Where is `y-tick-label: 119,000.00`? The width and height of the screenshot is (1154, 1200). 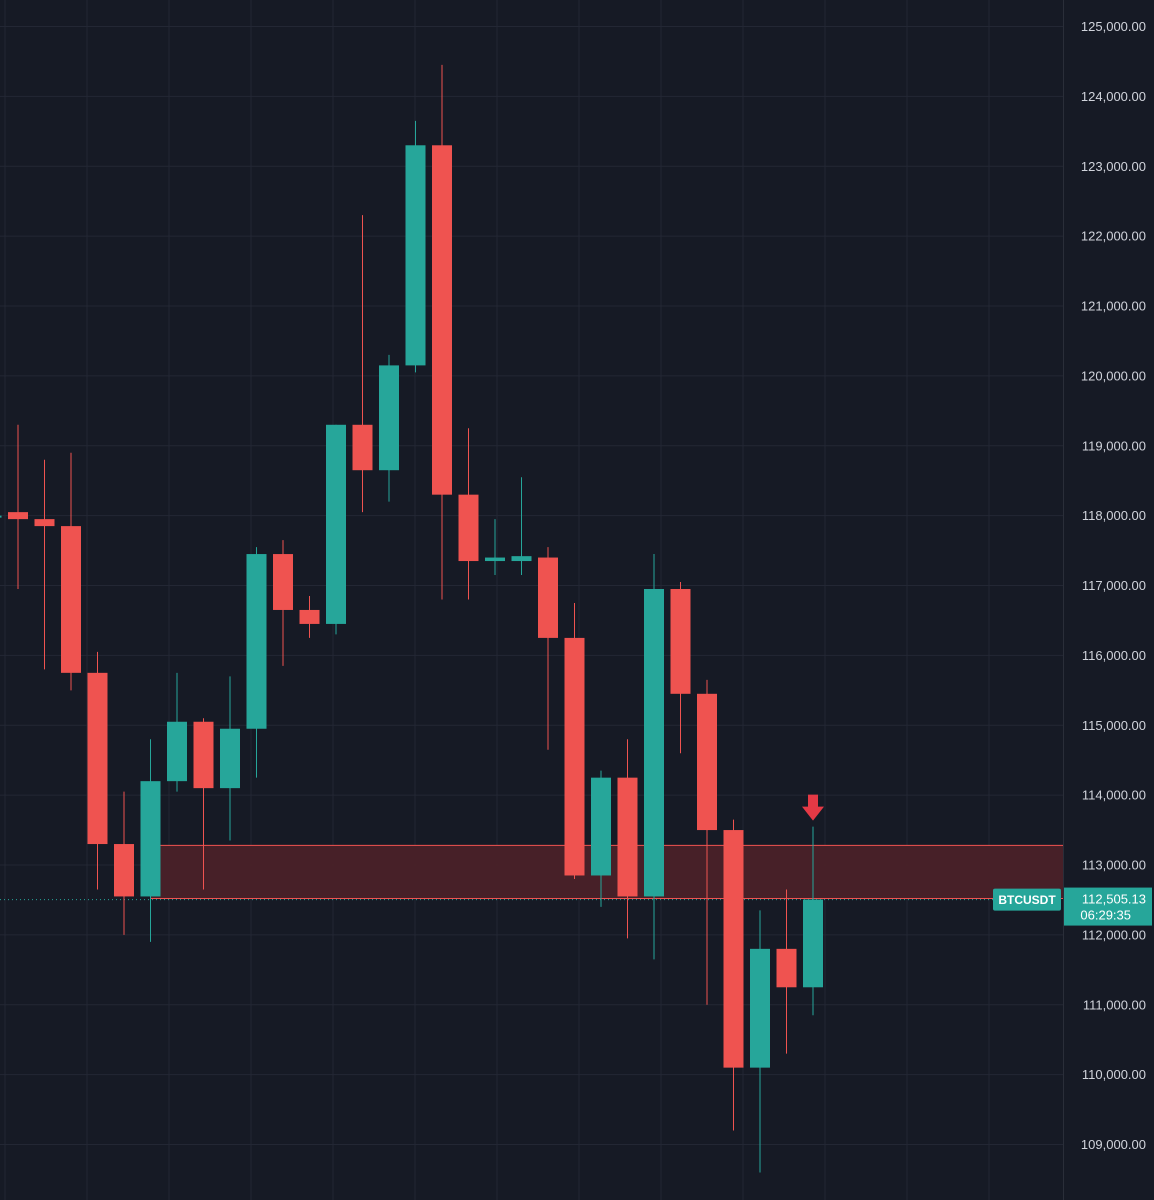 y-tick-label: 119,000.00 is located at coordinates (1114, 445).